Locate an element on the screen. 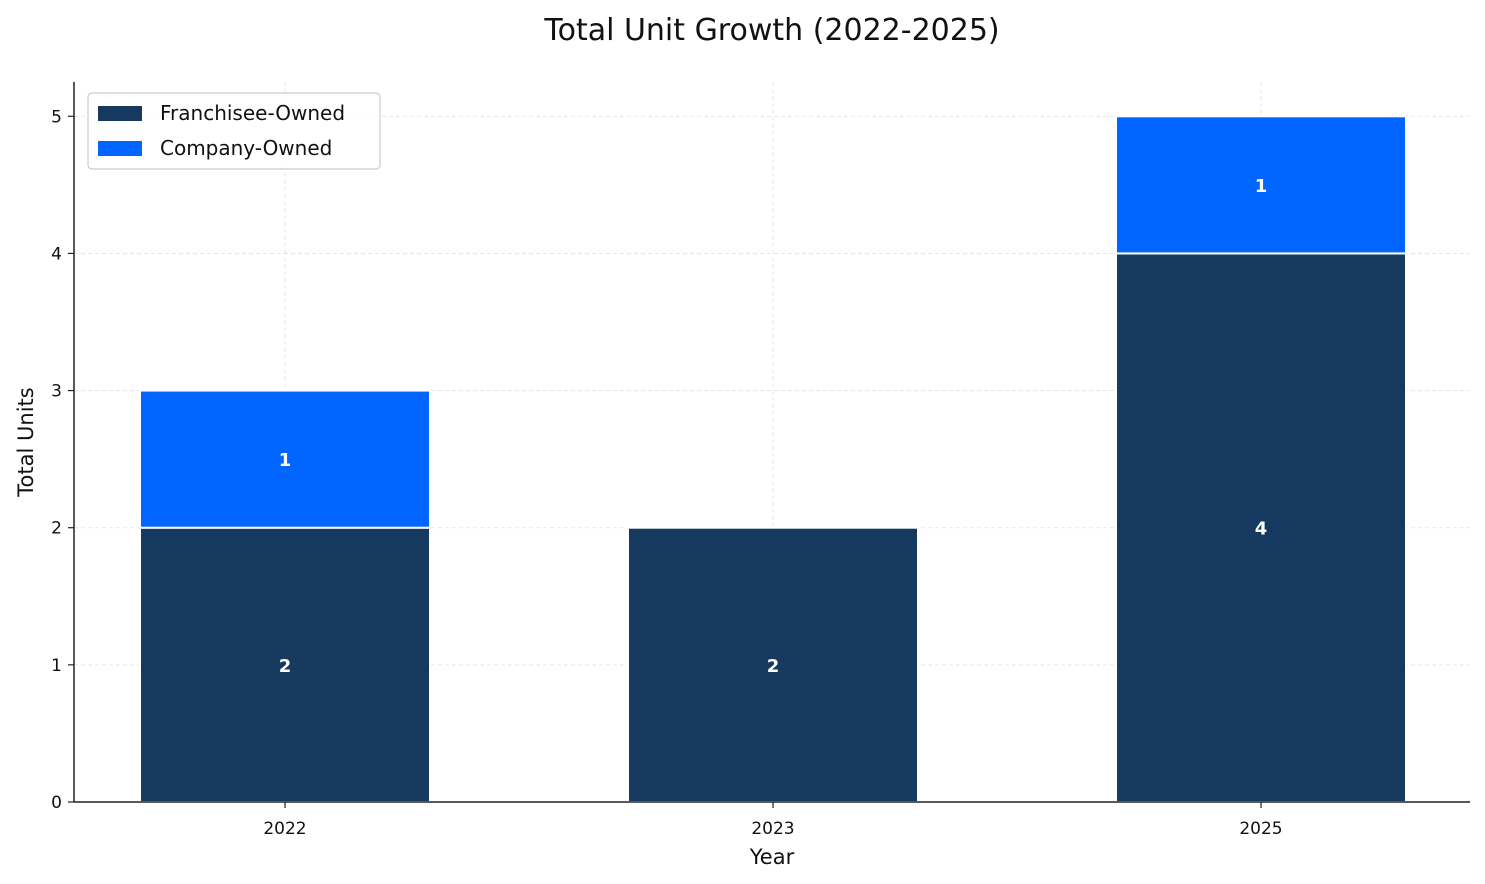 Image resolution: width=1485 pixels, height=884 pixels. legend-frame is located at coordinates (234, 131).